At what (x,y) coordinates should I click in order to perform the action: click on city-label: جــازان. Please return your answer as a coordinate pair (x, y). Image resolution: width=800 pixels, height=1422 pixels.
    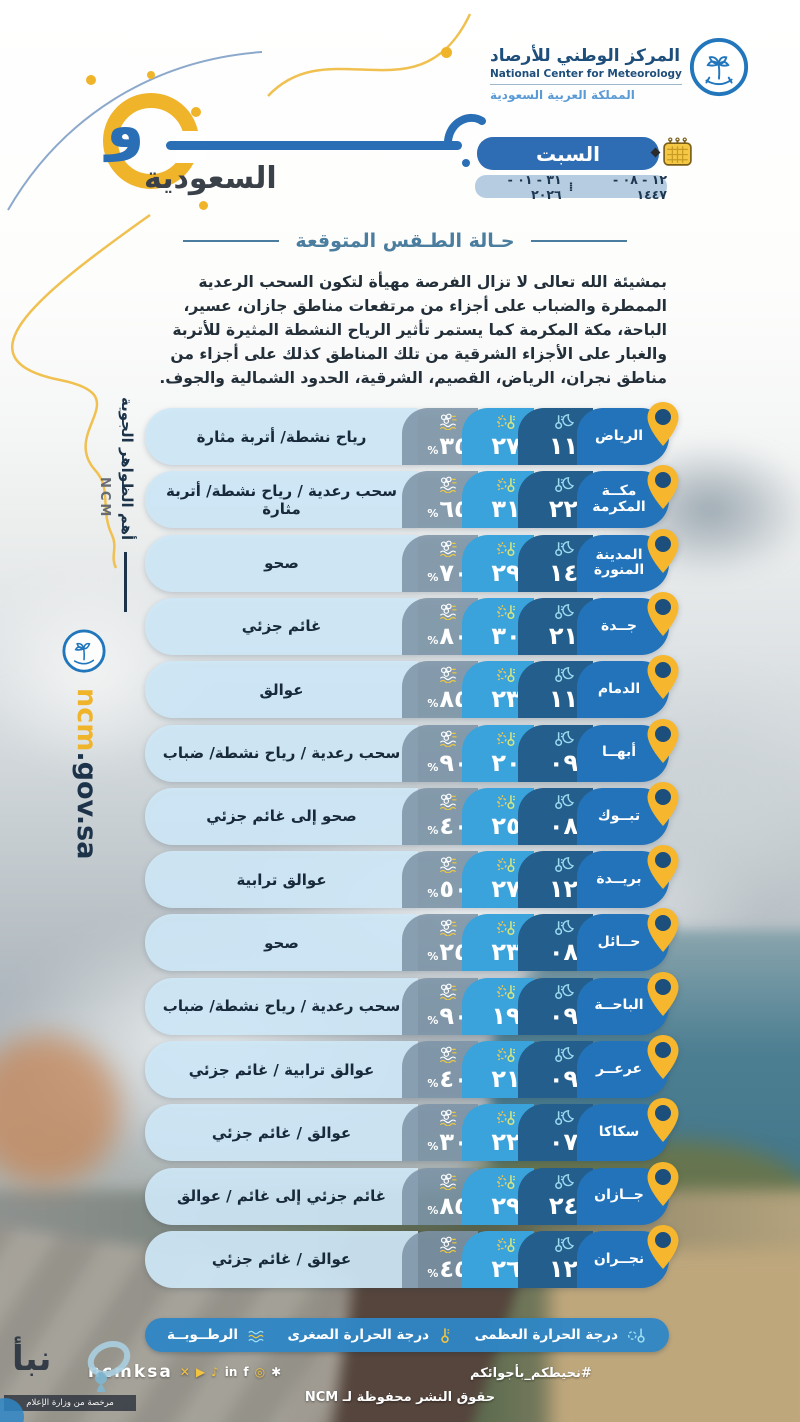
    Looking at the image, I should click on (619, 1195).